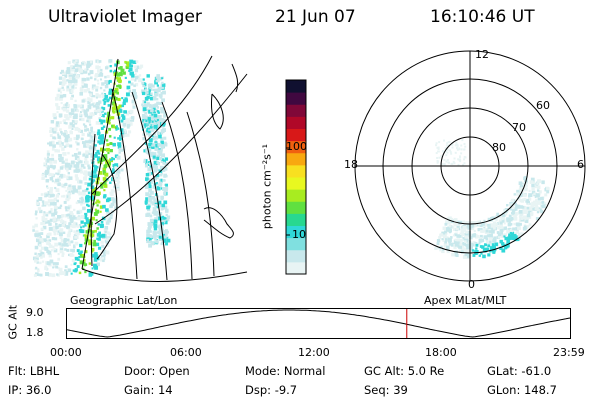 Image resolution: width=600 pixels, height=400 pixels. Describe the element at coordinates (296, 177) in the screenshot. I see `color-scale-bar` at that location.